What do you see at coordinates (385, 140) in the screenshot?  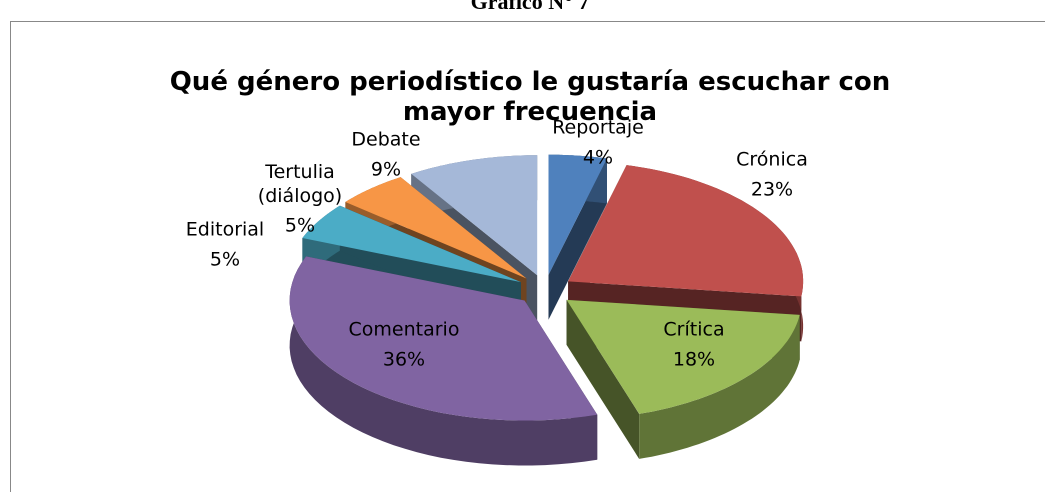 I see `category-label: Debate` at bounding box center [385, 140].